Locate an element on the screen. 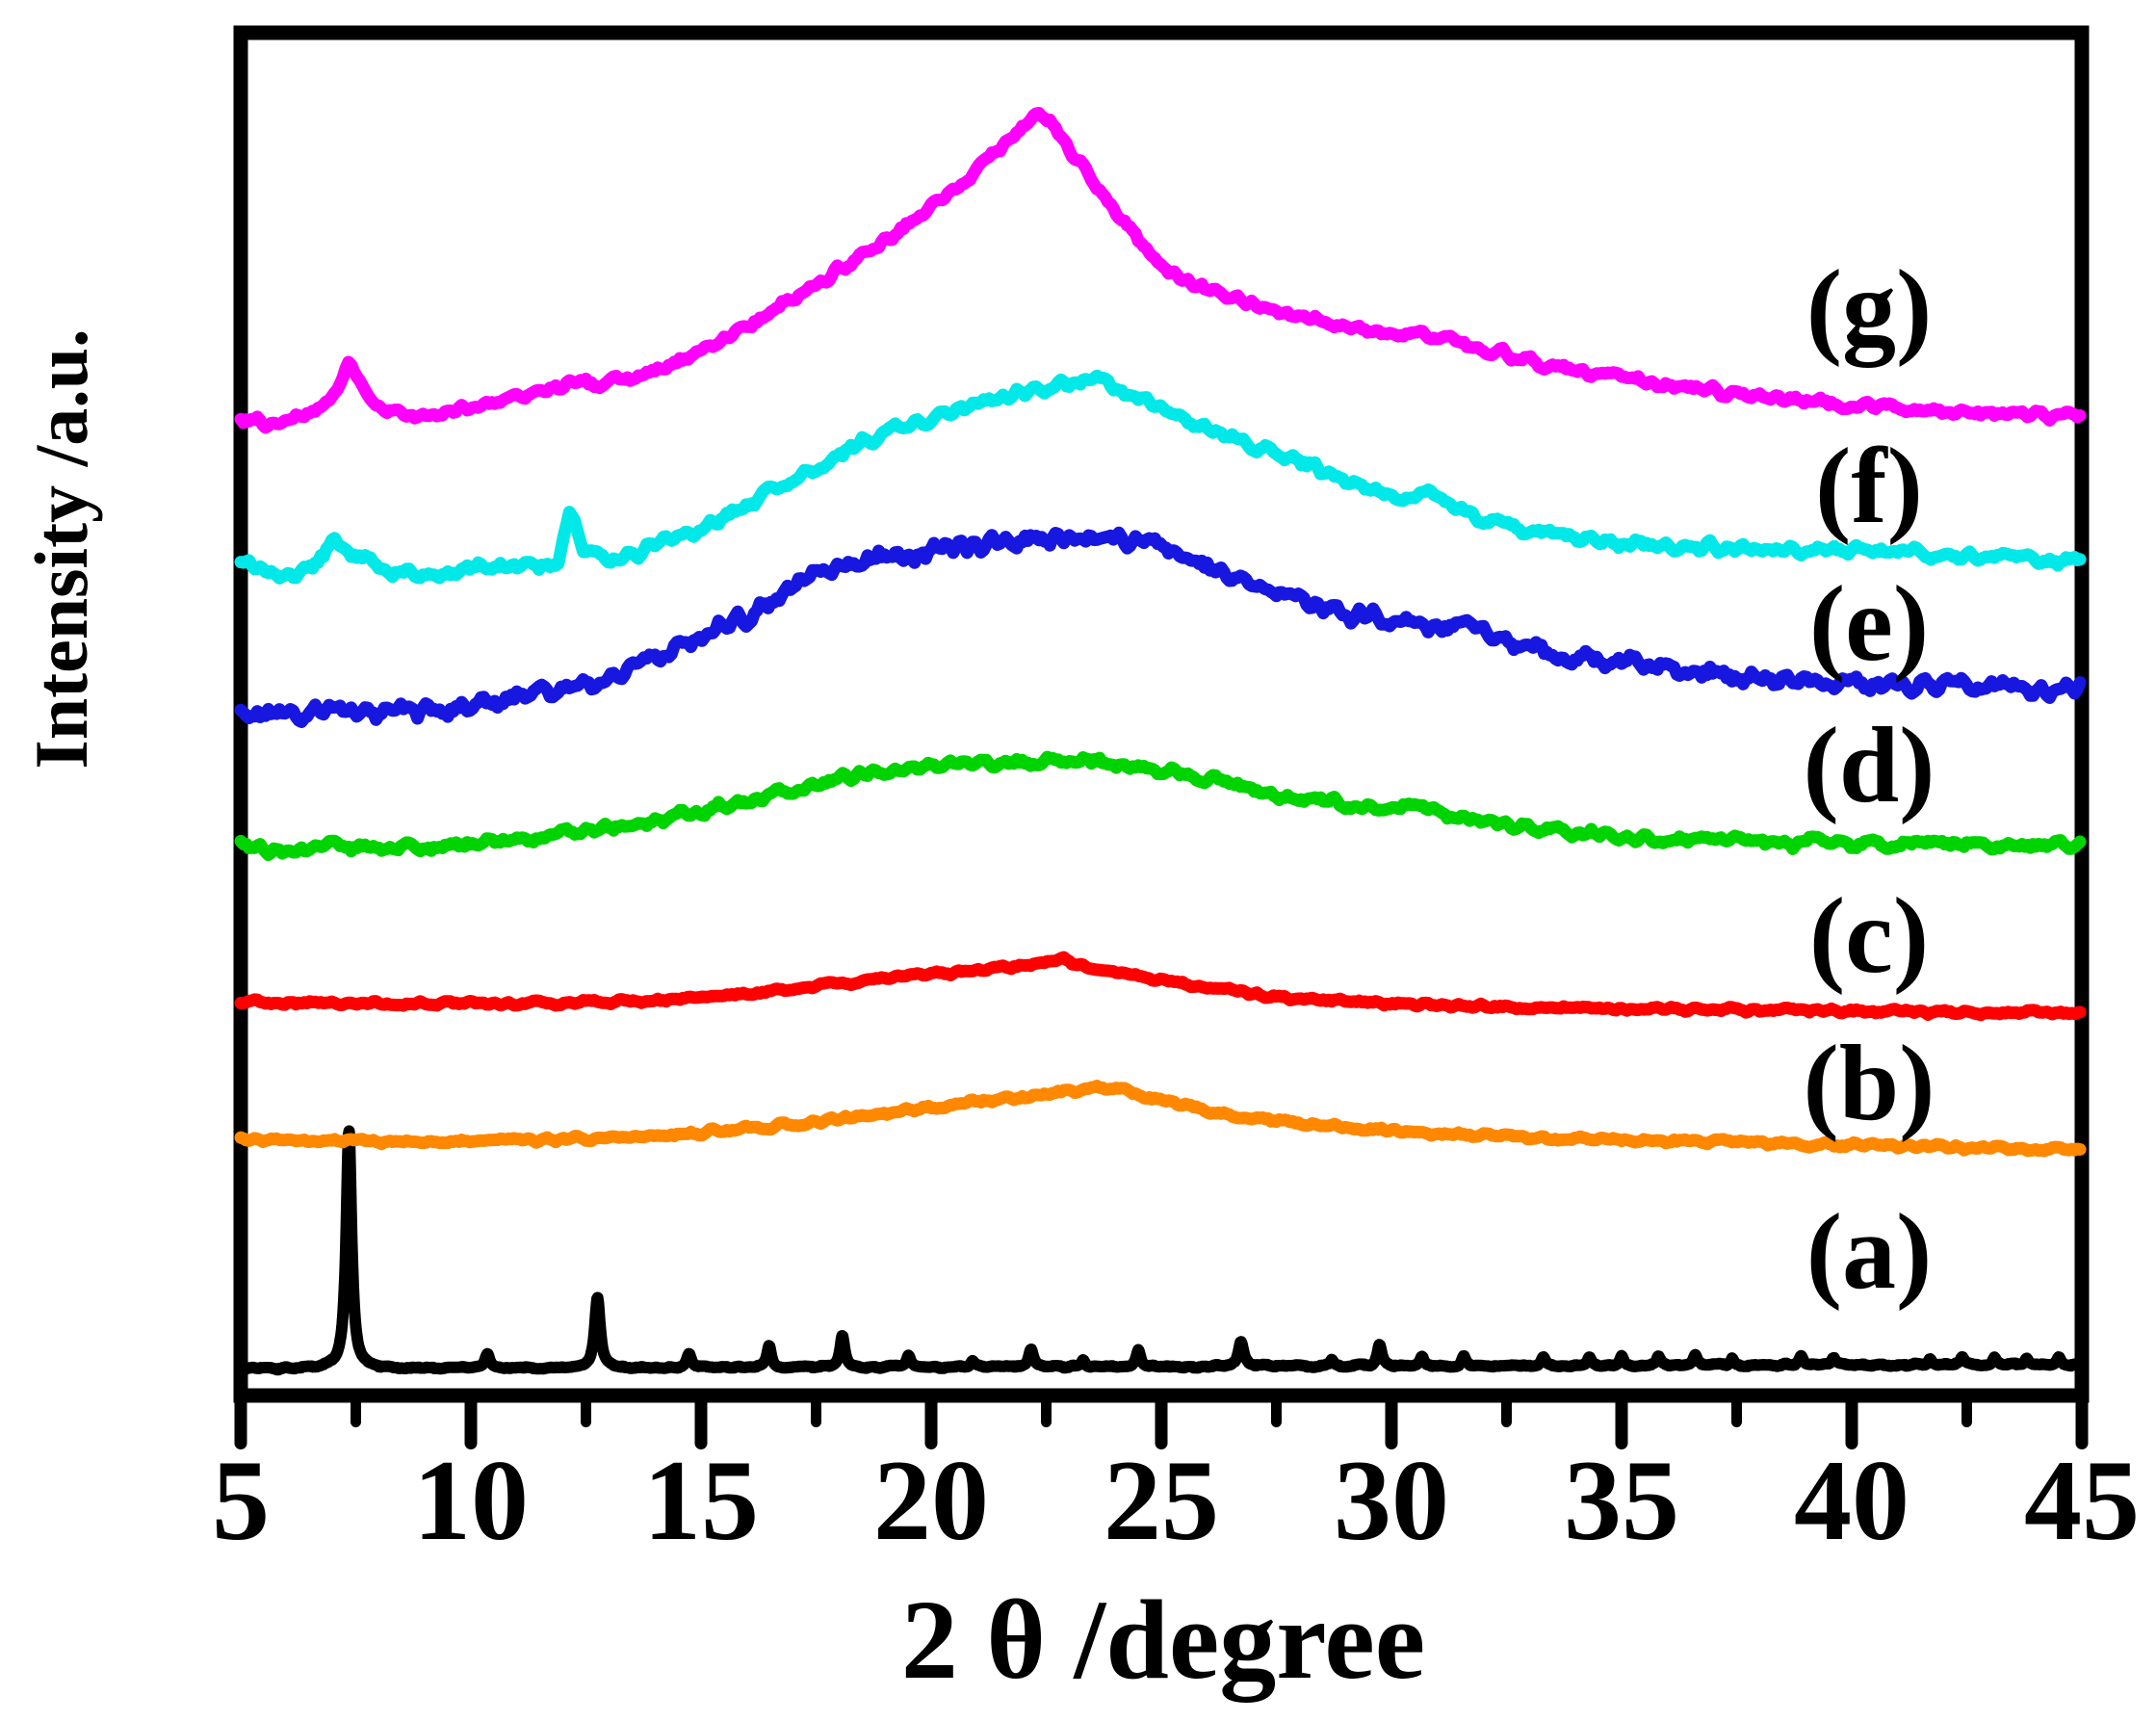  series-label-d: (d) is located at coordinates (1869, 765).